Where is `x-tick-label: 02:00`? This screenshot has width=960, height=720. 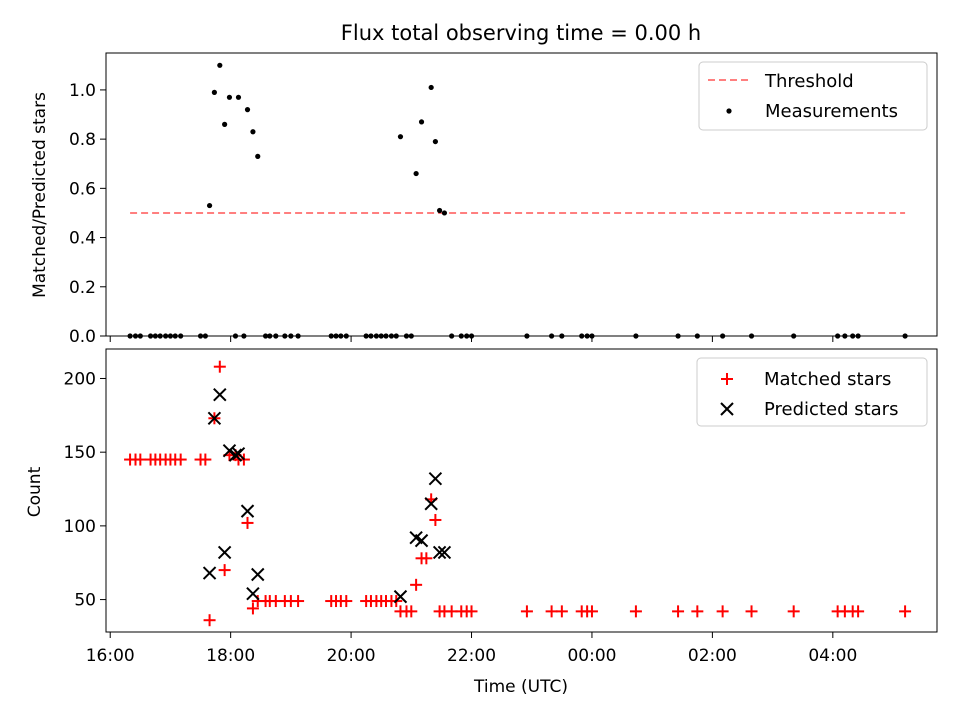
x-tick-label: 02:00 is located at coordinates (712, 656).